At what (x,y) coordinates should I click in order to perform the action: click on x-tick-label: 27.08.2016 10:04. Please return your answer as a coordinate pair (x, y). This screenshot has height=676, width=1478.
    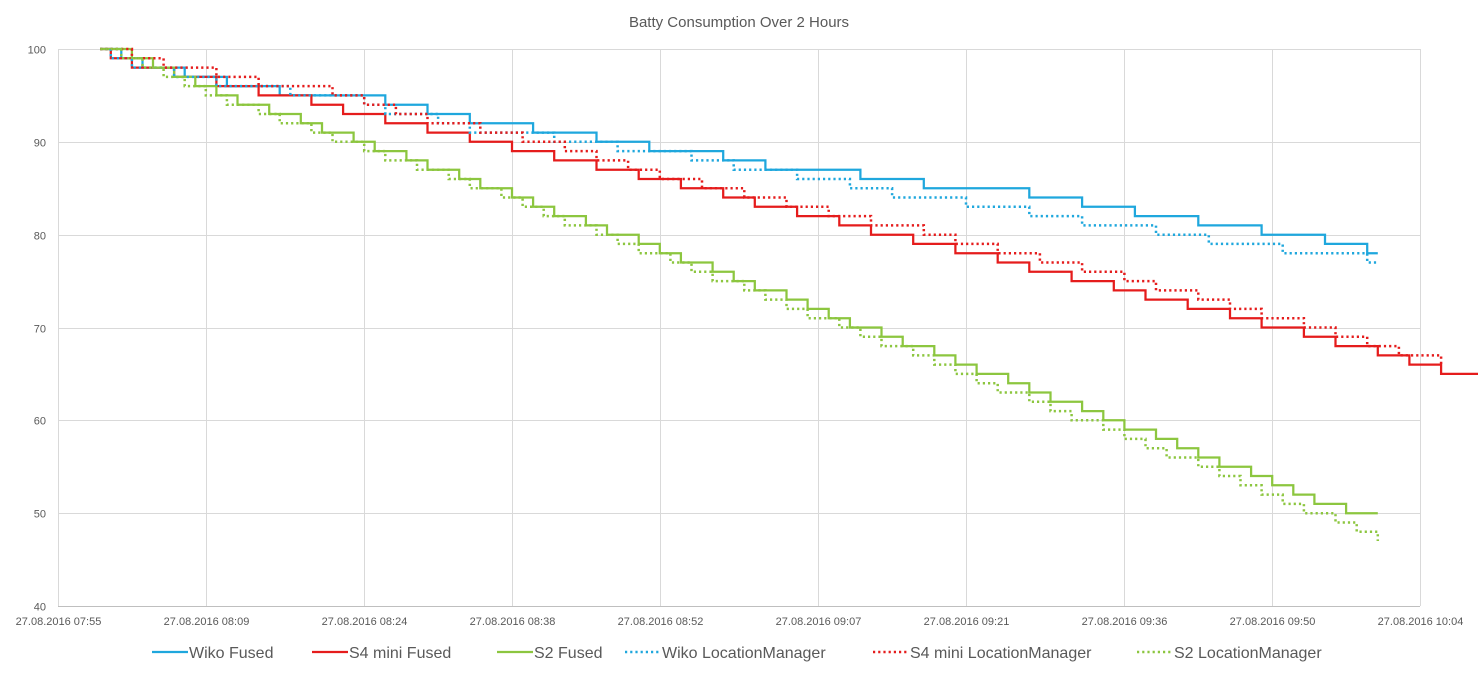
    Looking at the image, I should click on (1421, 622).